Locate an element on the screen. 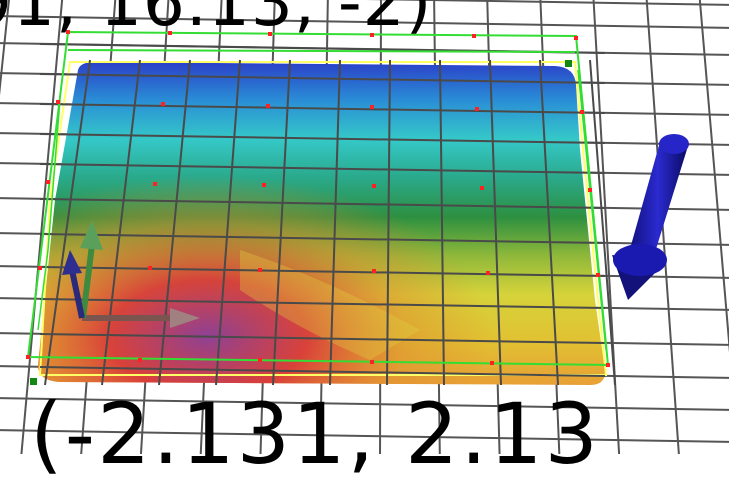 The height and width of the screenshot is (483, 729). transform-gizmo-icon is located at coordinates (131, 274).